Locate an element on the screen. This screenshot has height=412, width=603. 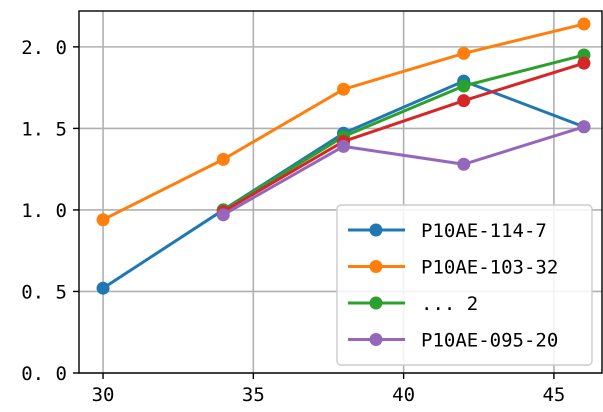
y-tick-label: 1. 0 is located at coordinates (44, 211).